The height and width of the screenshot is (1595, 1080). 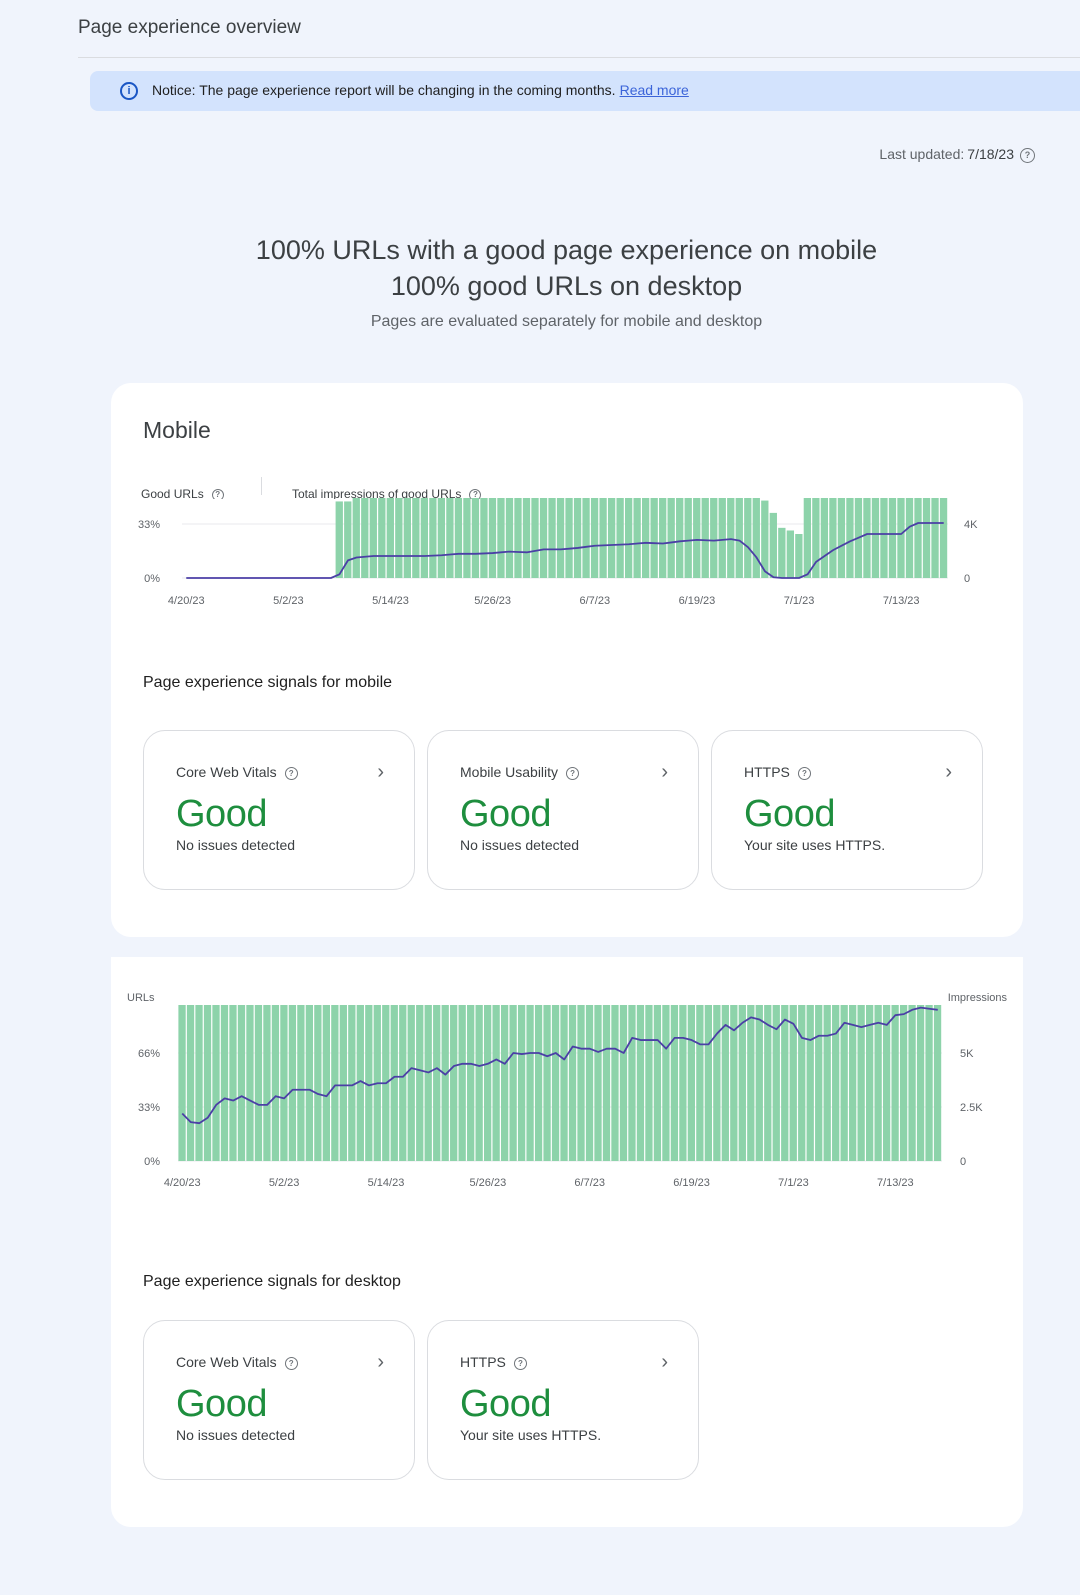 I want to click on chevron-right-icon: ›, so click(x=380, y=1362).